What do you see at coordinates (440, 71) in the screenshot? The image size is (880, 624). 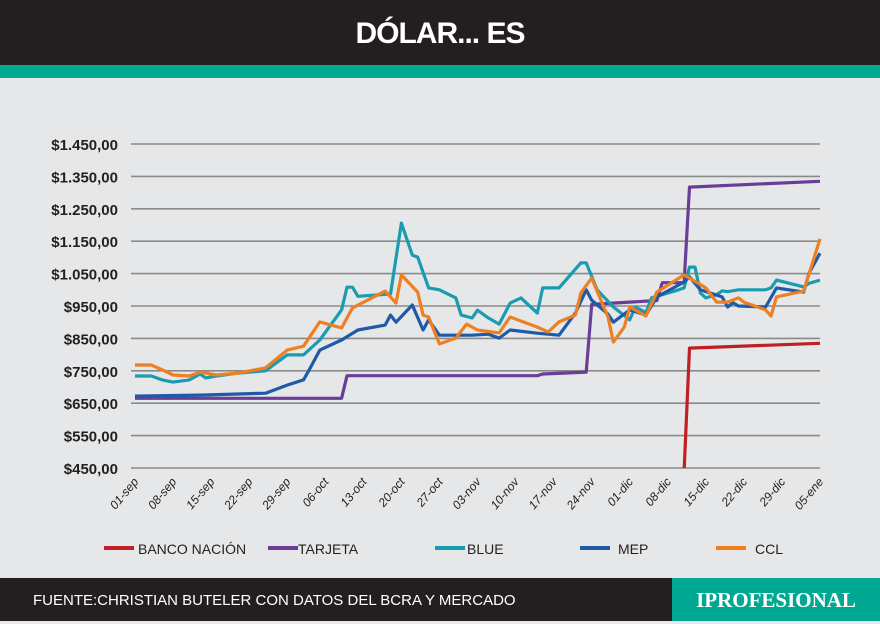 I see `accent-band` at bounding box center [440, 71].